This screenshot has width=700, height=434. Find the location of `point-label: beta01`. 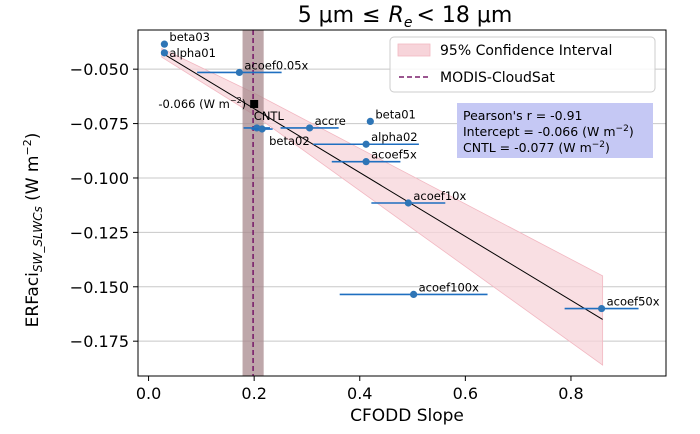

point-label: beta01 is located at coordinates (395, 114).